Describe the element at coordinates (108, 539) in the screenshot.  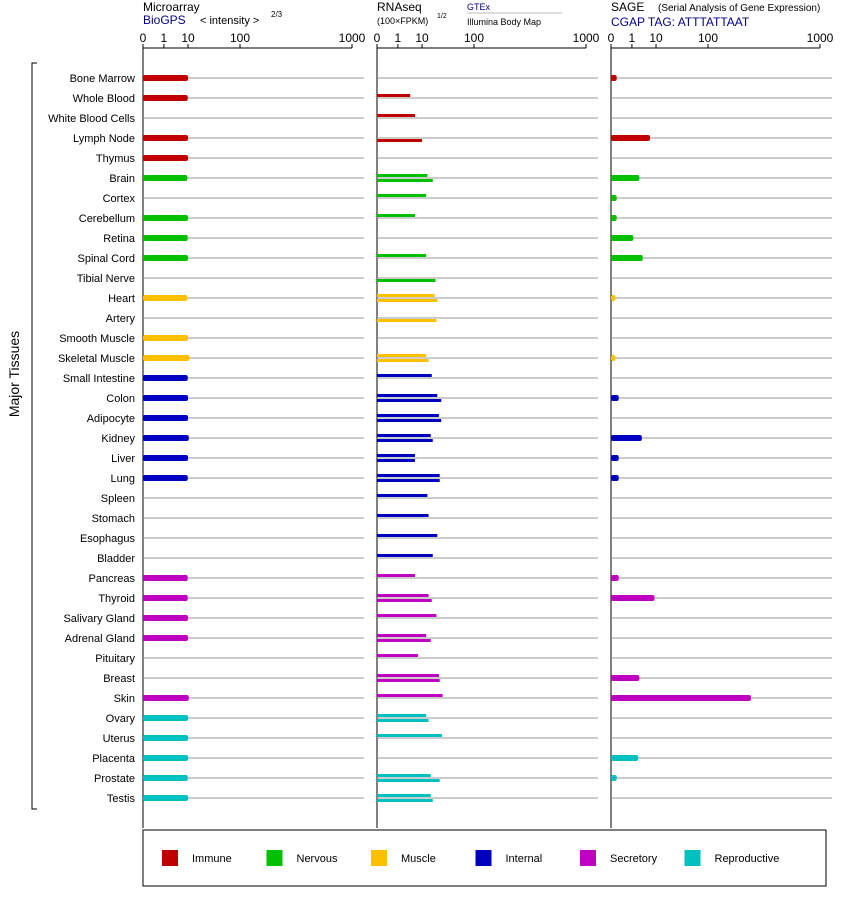
I see `tissue-label: Esophagus` at that location.